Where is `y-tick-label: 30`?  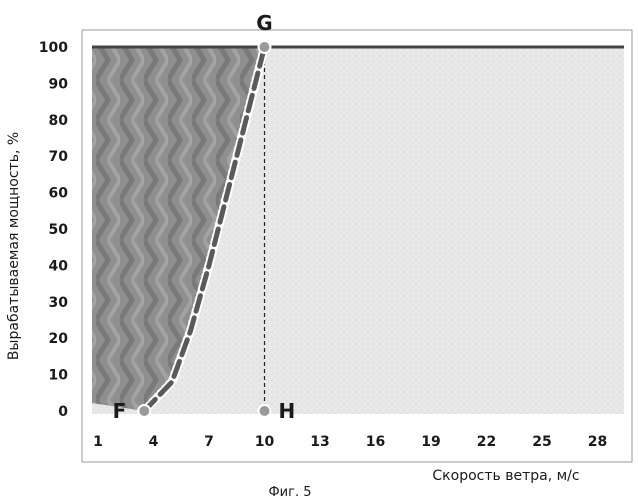
y-tick-label: 30 is located at coordinates (59, 303).